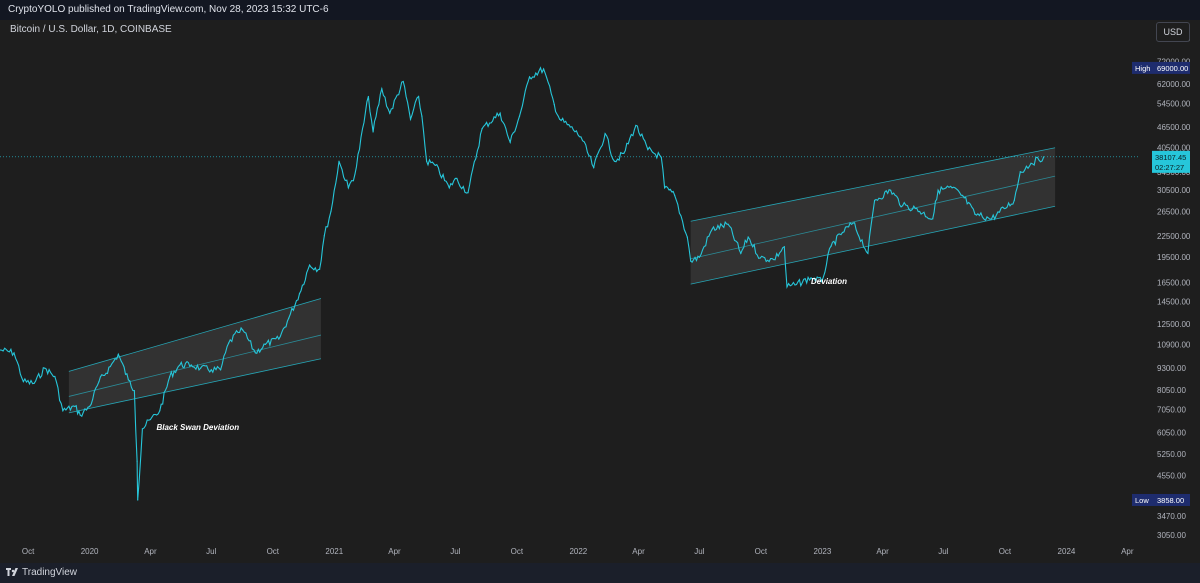 Image resolution: width=1200 pixels, height=583 pixels. I want to click on low-badge: Low 3858.00, so click(1161, 499).